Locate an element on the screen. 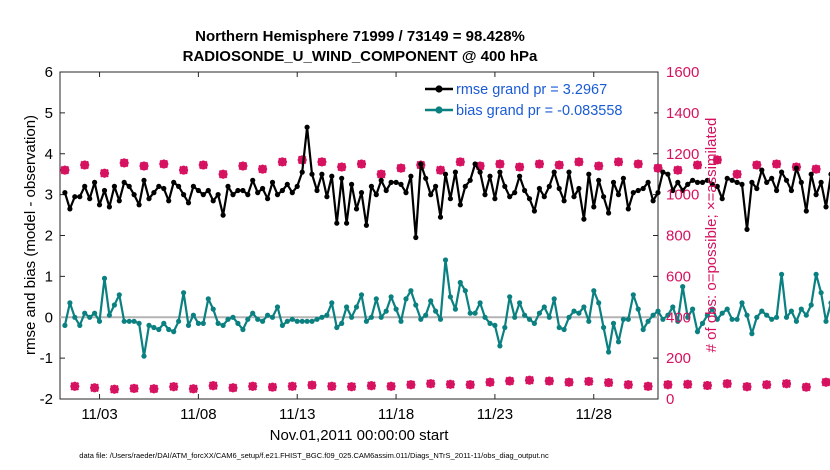 The width and height of the screenshot is (830, 470). right-tick-label: 400 is located at coordinates (678, 317).